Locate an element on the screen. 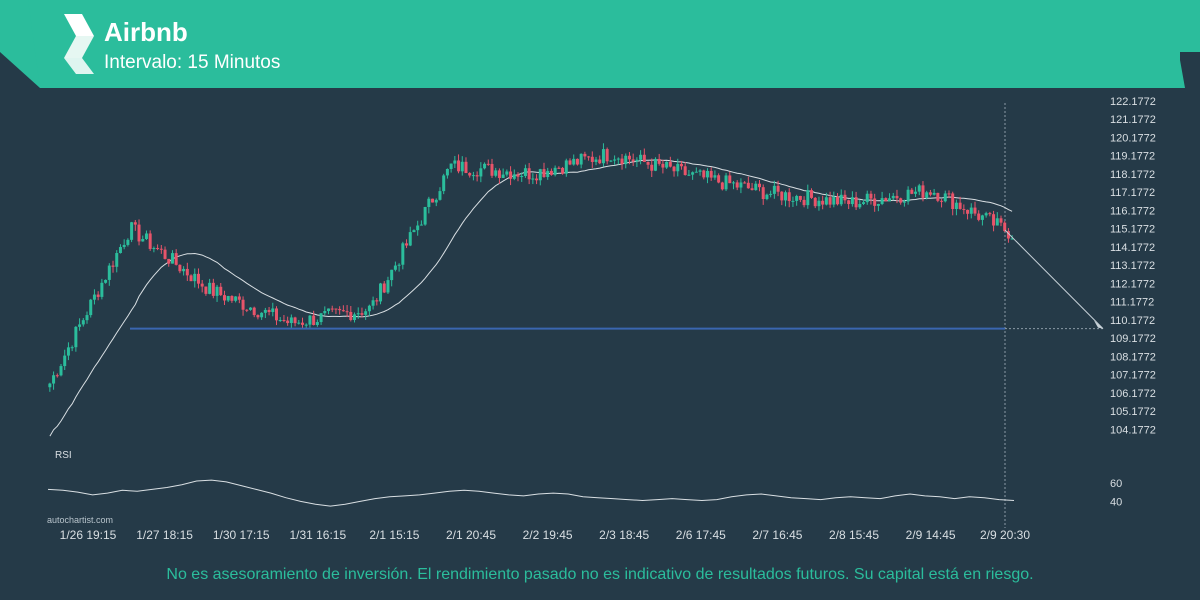 This screenshot has height=600, width=1200. x-tick-label: 2/1 20:45 is located at coordinates (471, 535).